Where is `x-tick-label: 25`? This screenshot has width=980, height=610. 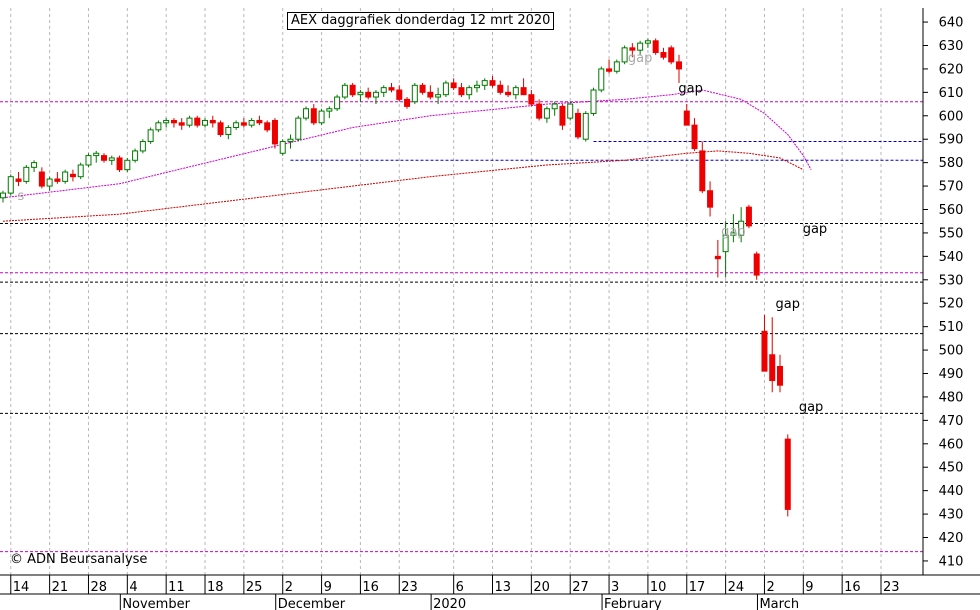 x-tick-label: 25 is located at coordinates (254, 587).